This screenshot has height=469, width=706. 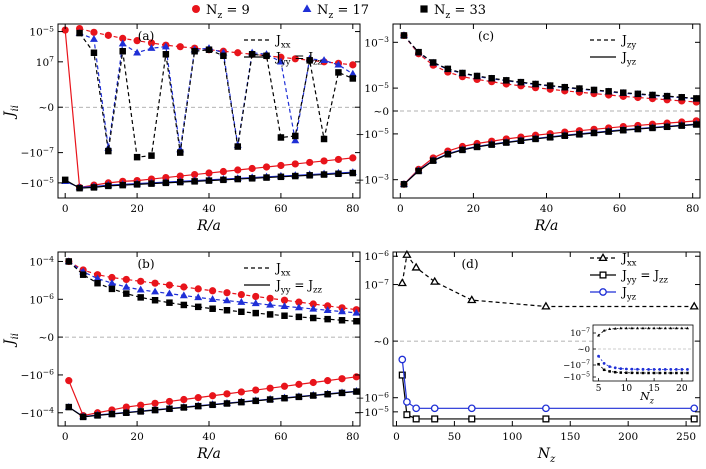 I want to click on x-tick-label: 50, so click(x=454, y=437).